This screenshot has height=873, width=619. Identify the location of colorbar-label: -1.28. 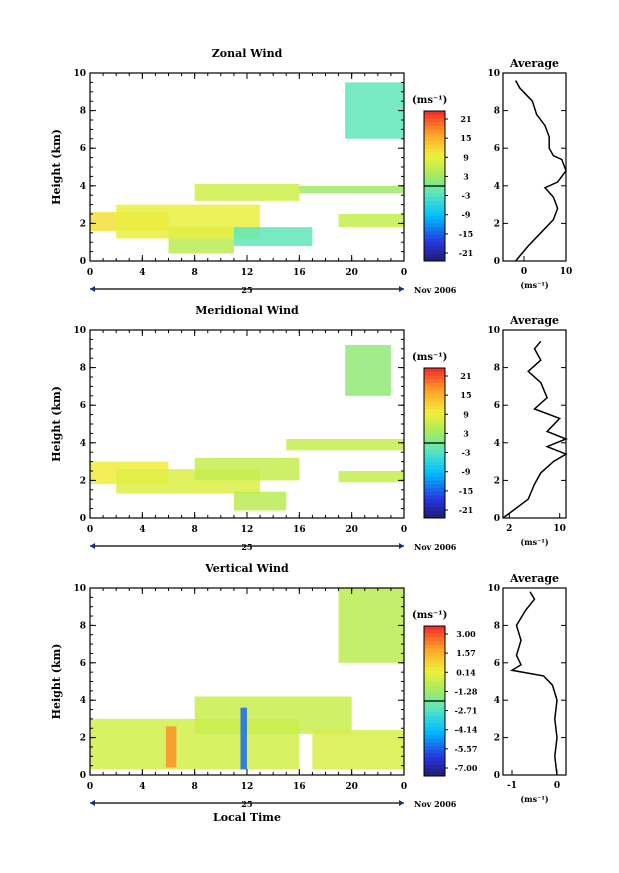
(466, 691).